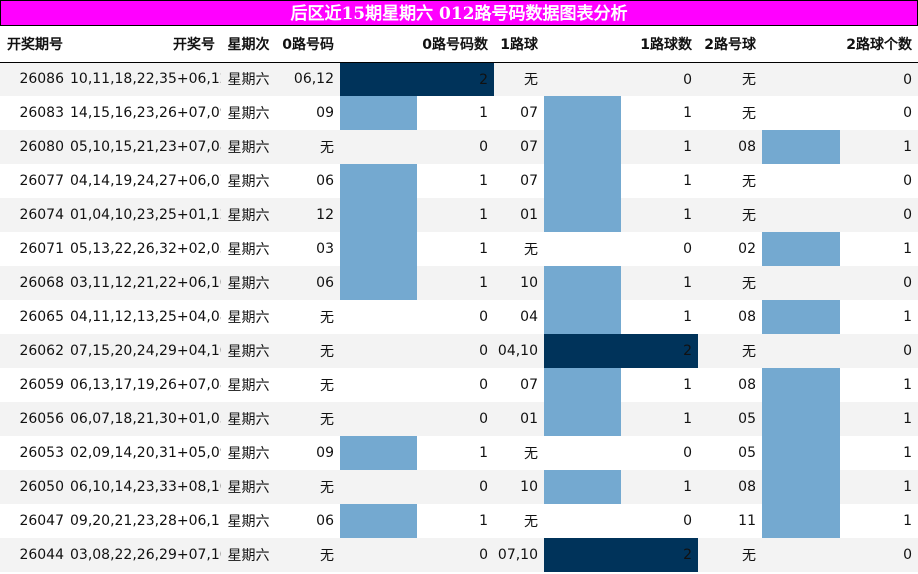  What do you see at coordinates (145, 113) in the screenshot?
I see `numbers-cell: 14,15,16,23,26+07,09` at bounding box center [145, 113].